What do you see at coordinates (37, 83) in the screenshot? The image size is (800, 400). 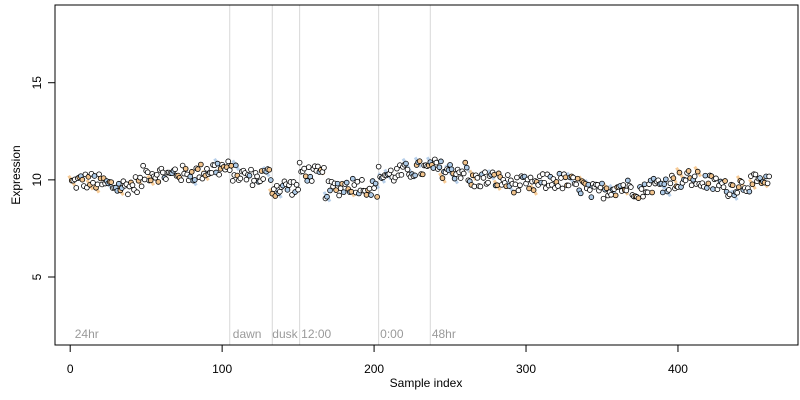 I see `y-tick-label-2: 15` at bounding box center [37, 83].